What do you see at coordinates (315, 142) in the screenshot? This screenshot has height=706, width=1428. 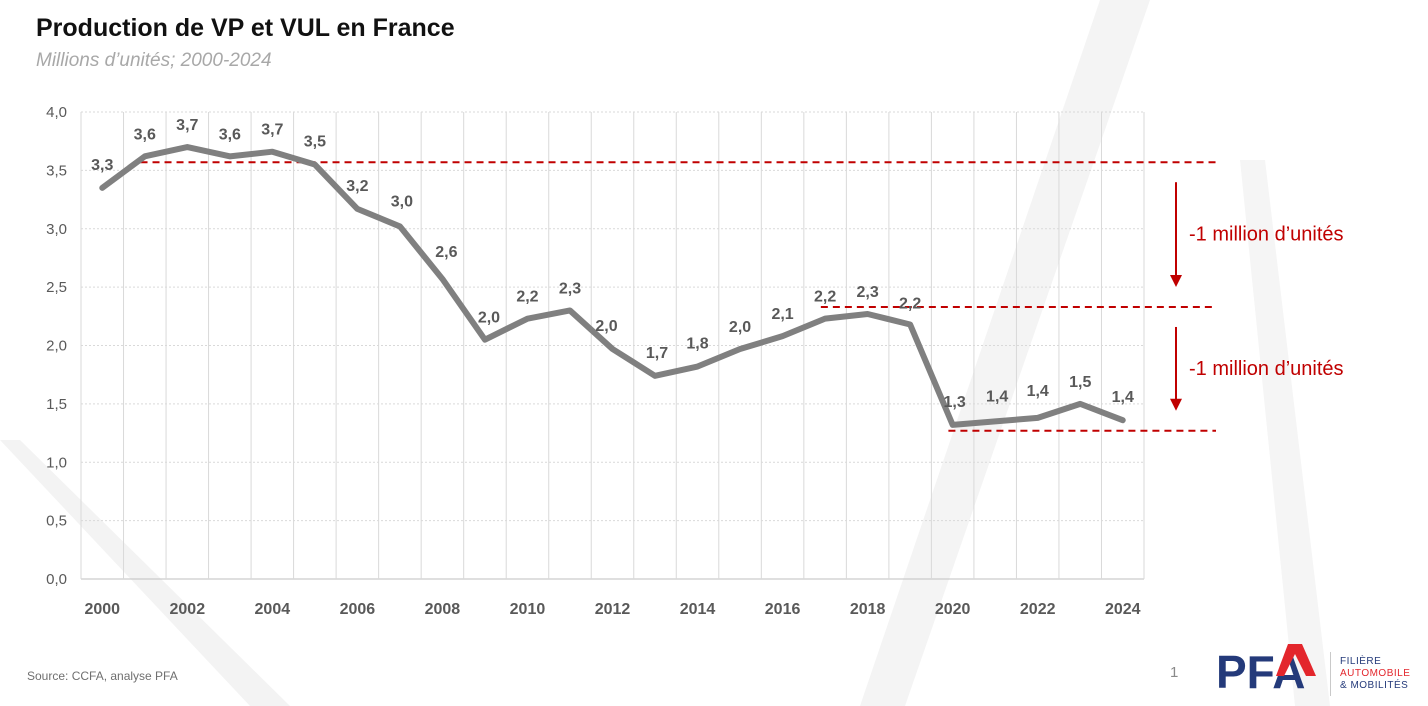 I see `data-label: 3,5` at bounding box center [315, 142].